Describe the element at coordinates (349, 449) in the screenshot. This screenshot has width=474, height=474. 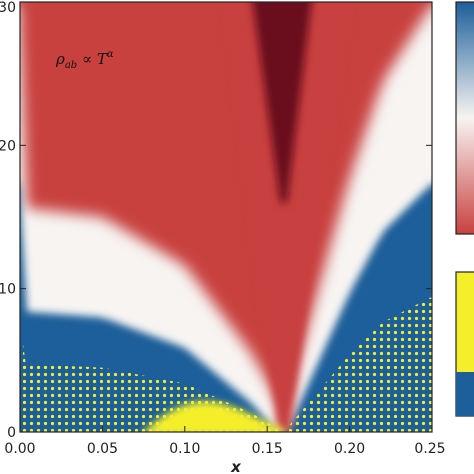
I see `x-tick-label: 0.20` at that location.